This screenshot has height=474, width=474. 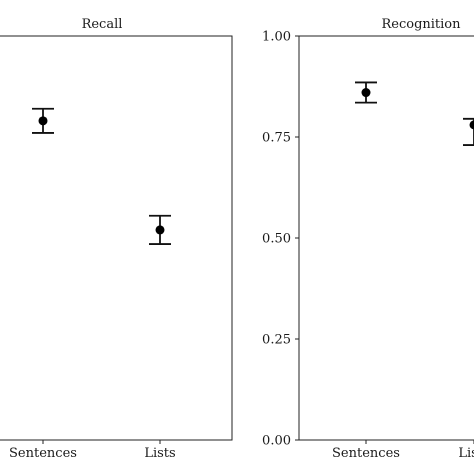 I want to click on y-tick-label: 1.00, so click(x=276, y=37).